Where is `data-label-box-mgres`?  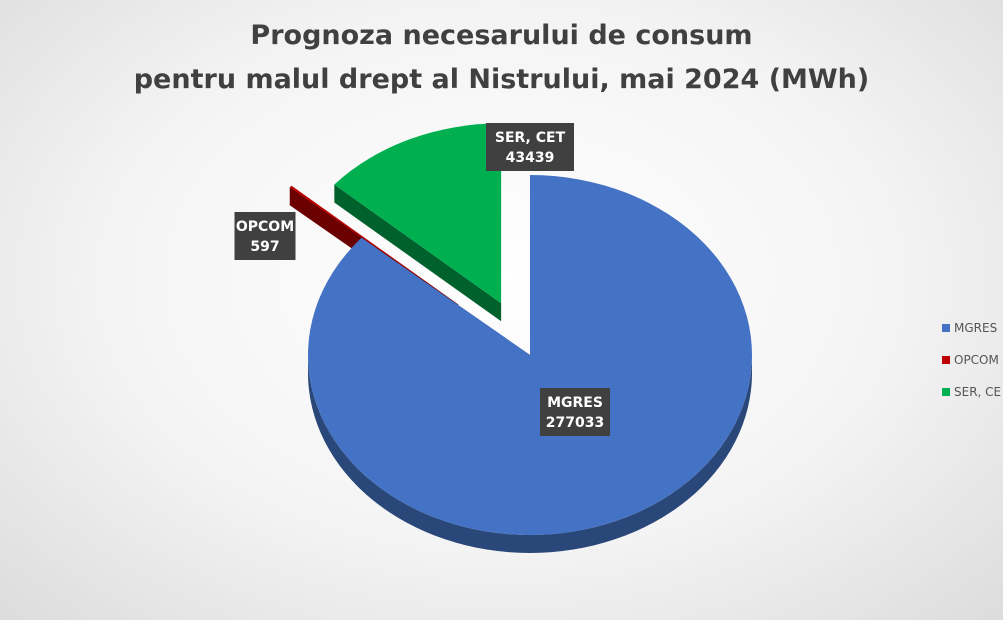
data-label-box-mgres is located at coordinates (575, 412).